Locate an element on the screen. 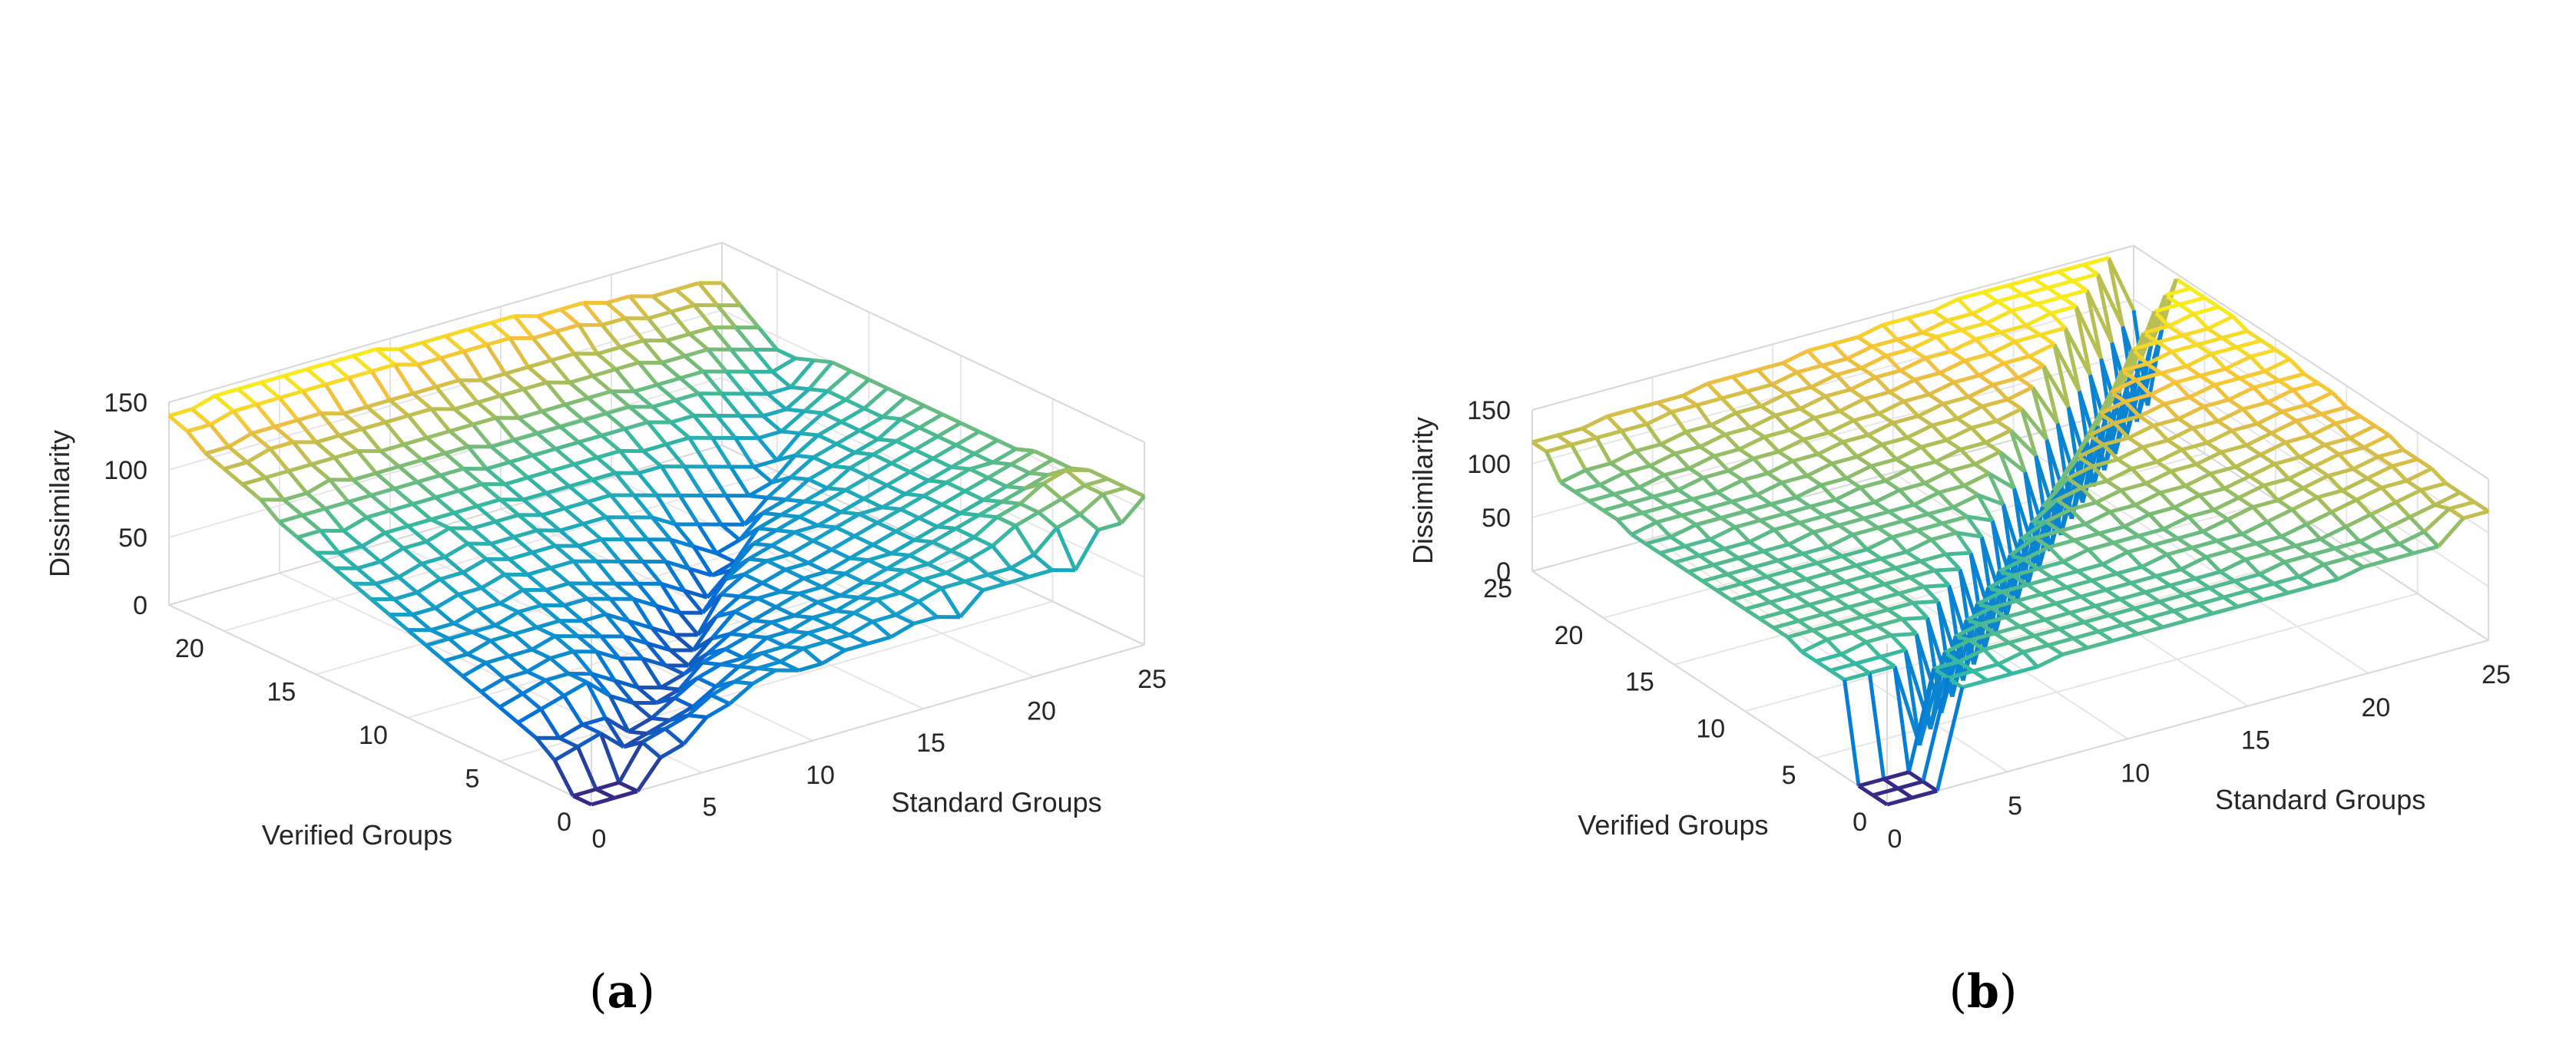 The height and width of the screenshot is (1051, 2576). x-tick-label-b: 15 is located at coordinates (2255, 740).